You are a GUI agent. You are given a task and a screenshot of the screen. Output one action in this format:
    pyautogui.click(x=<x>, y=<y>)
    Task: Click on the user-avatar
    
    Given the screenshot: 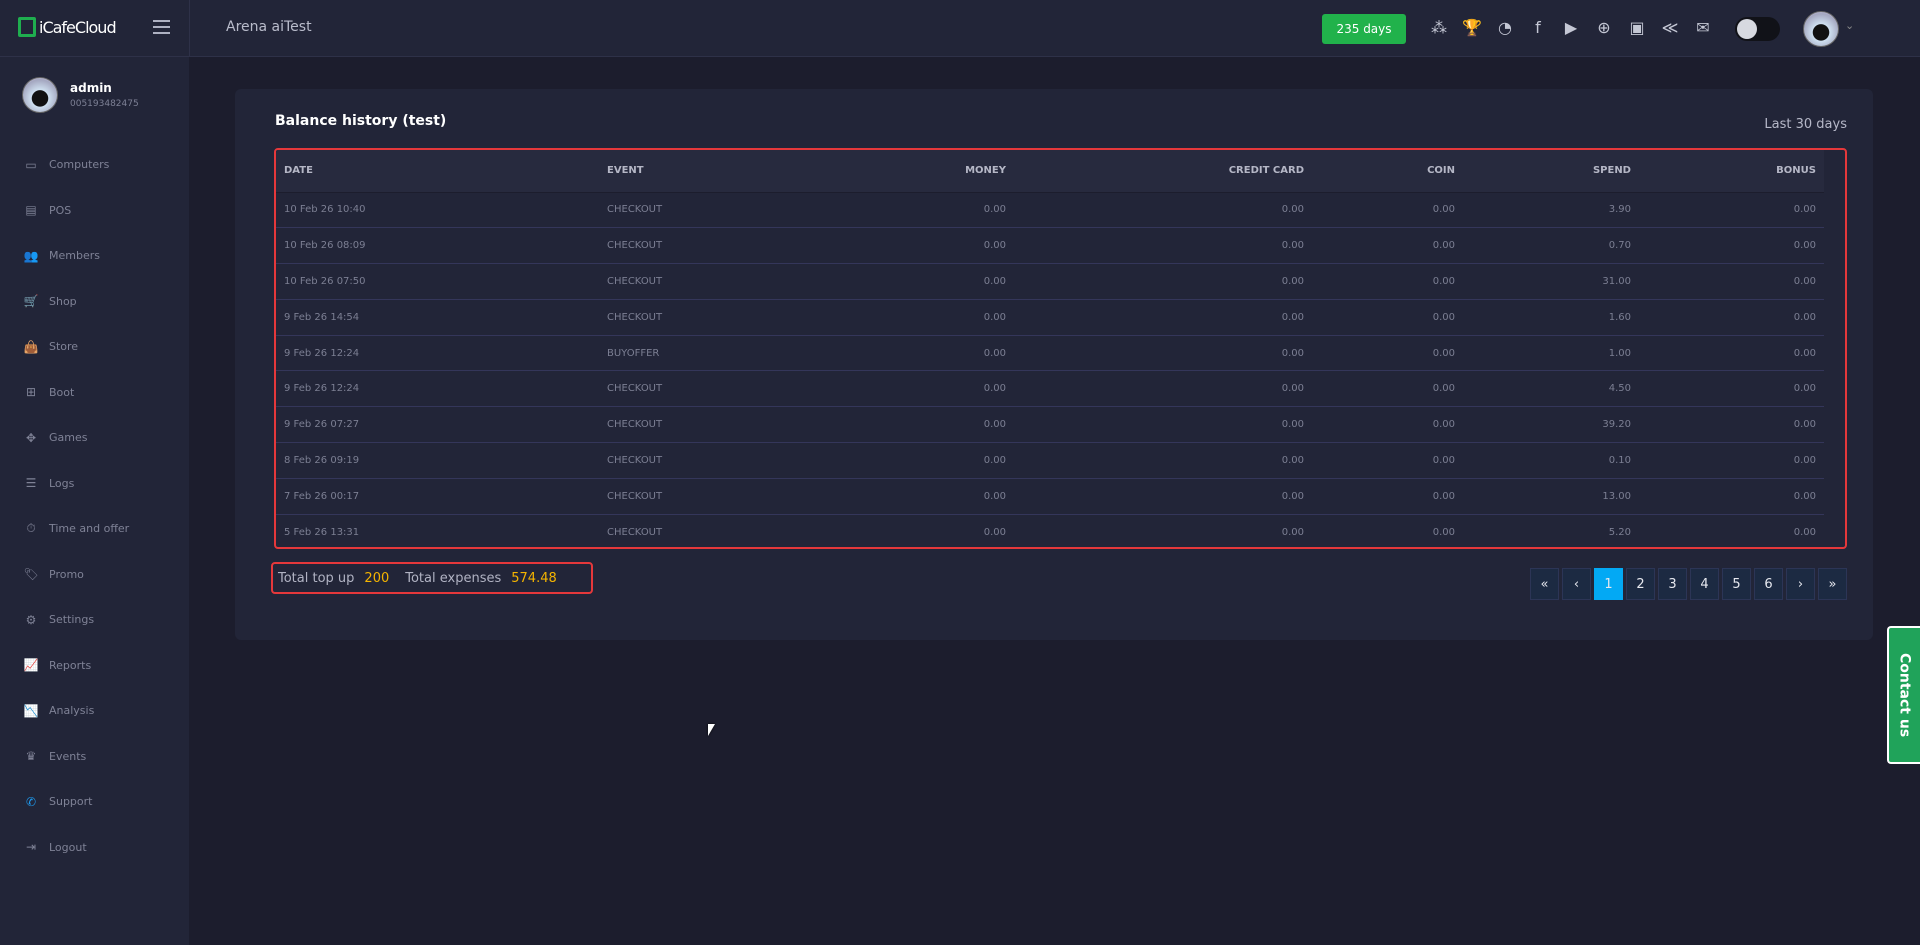 What is the action you would take?
    pyautogui.click(x=1821, y=29)
    